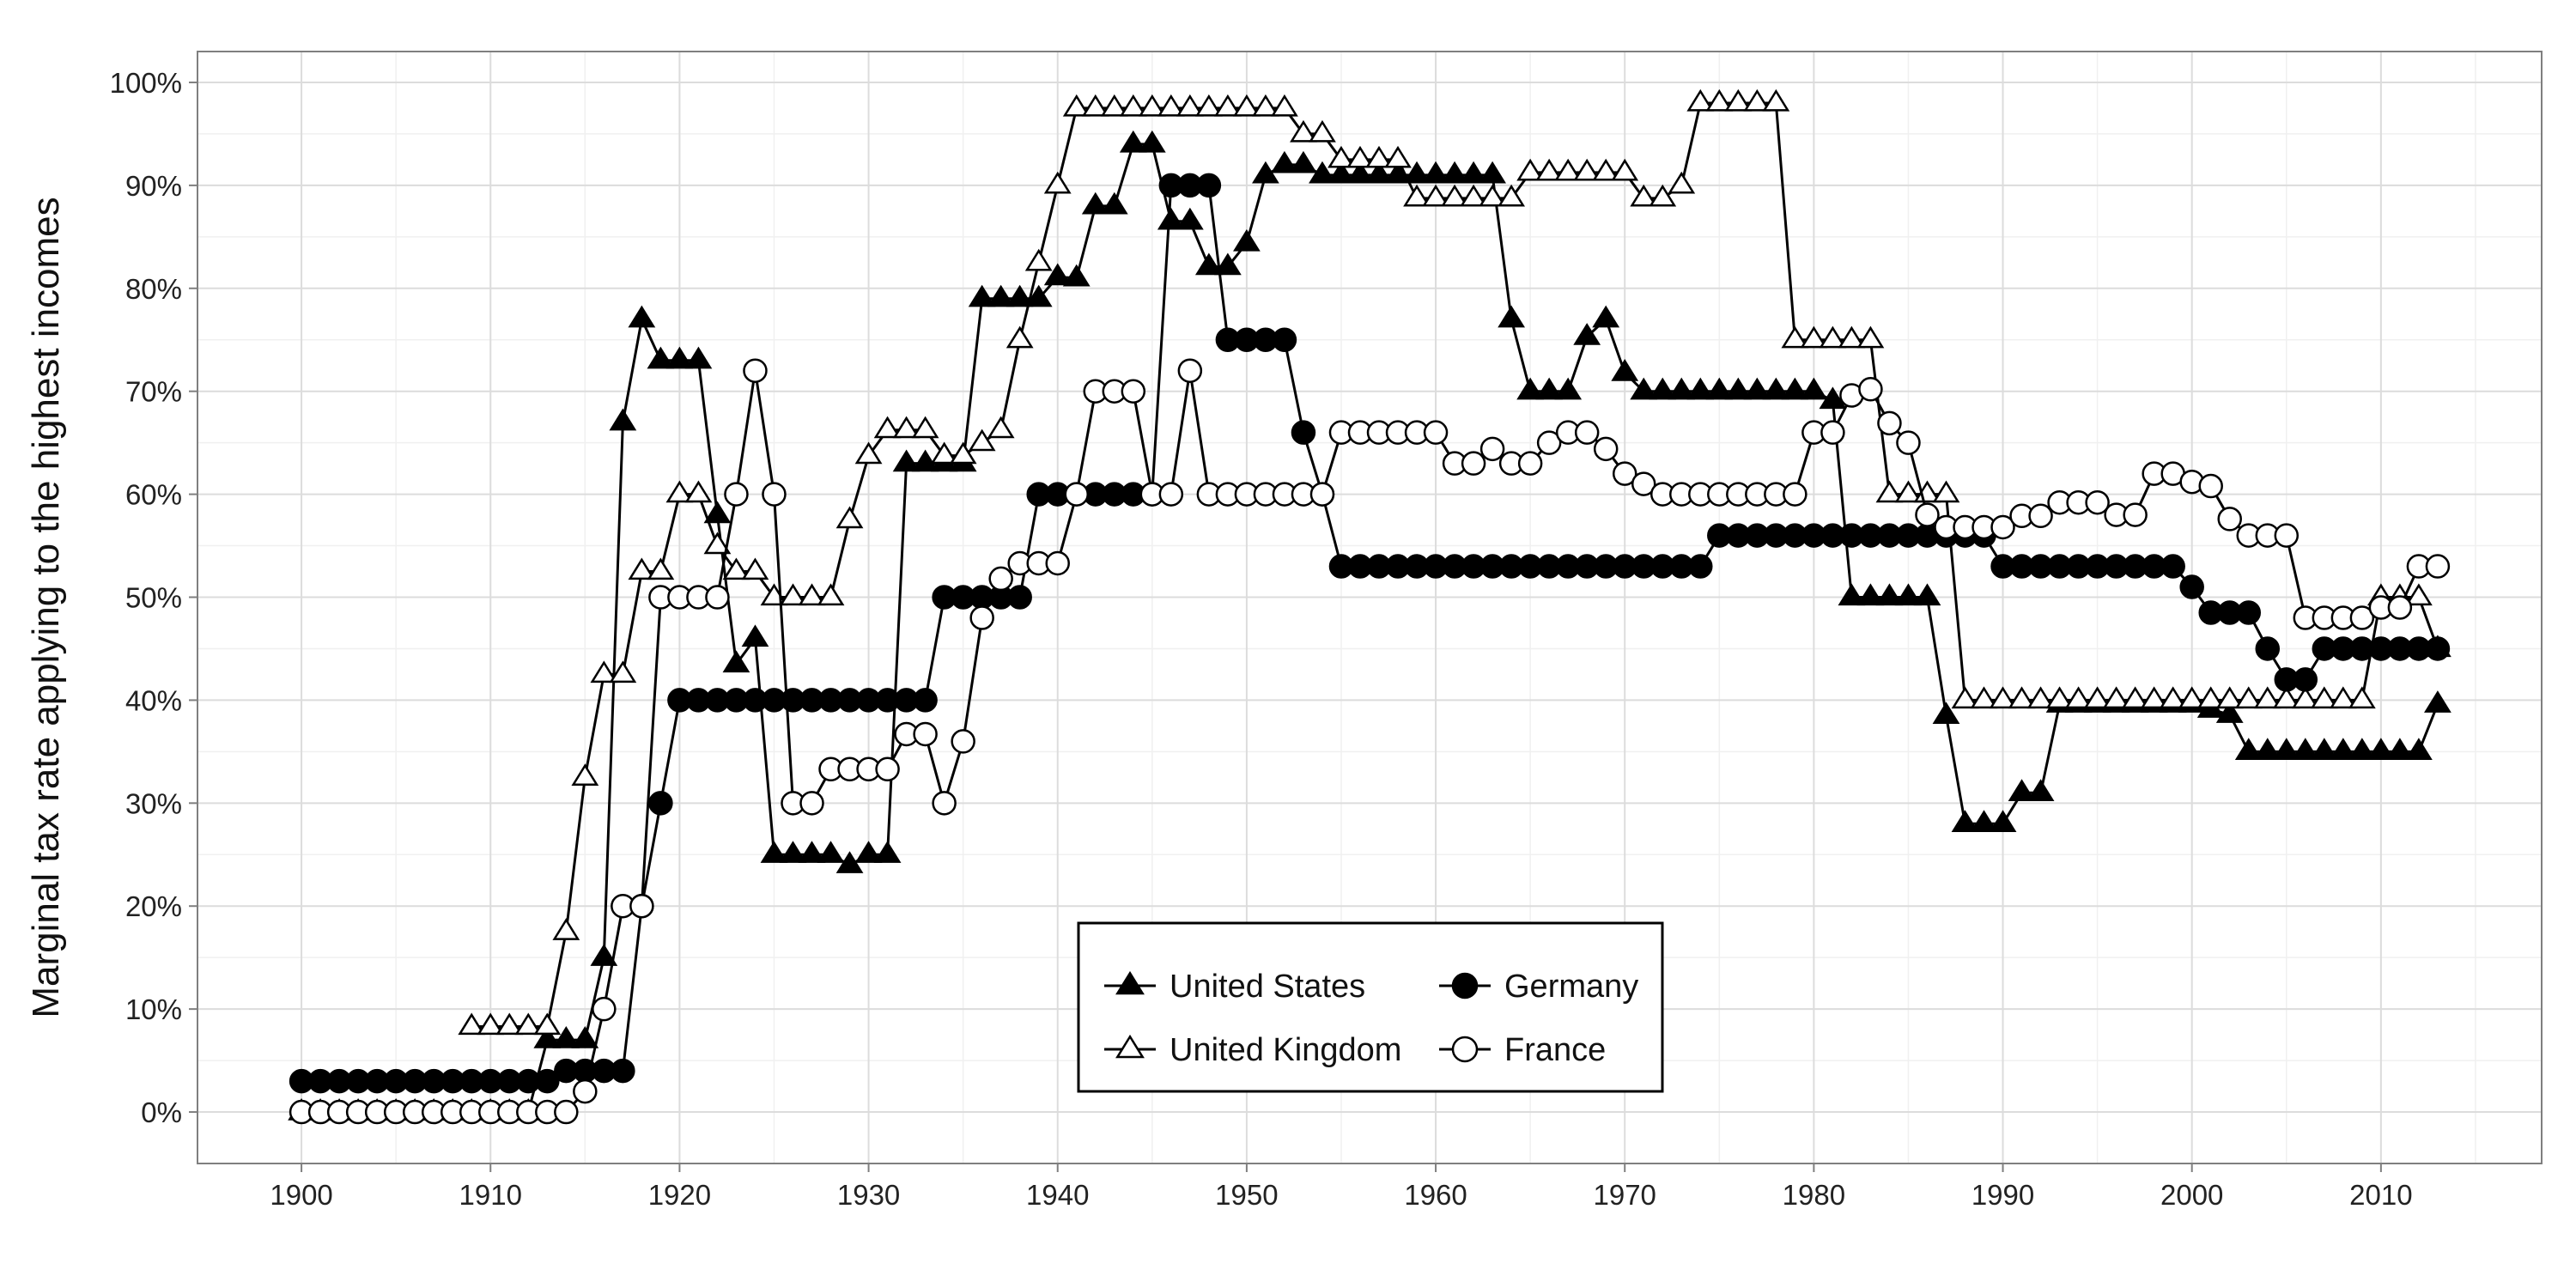 Image resolution: width=2576 pixels, height=1288 pixels. What do you see at coordinates (1235, 987) in the screenshot?
I see `legend-item-united-states: United States` at bounding box center [1235, 987].